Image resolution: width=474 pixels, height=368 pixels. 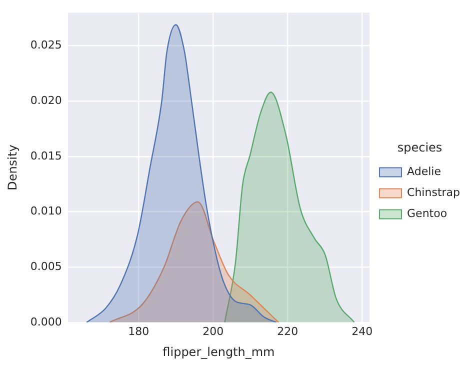 I want to click on y-tick-label: 0.025, so click(x=46, y=45).